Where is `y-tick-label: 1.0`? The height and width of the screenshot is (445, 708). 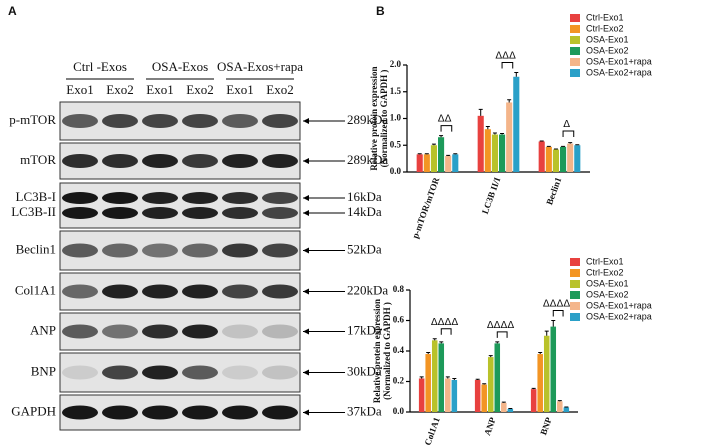
y-tick-label: 1.0 is located at coordinates (396, 118).